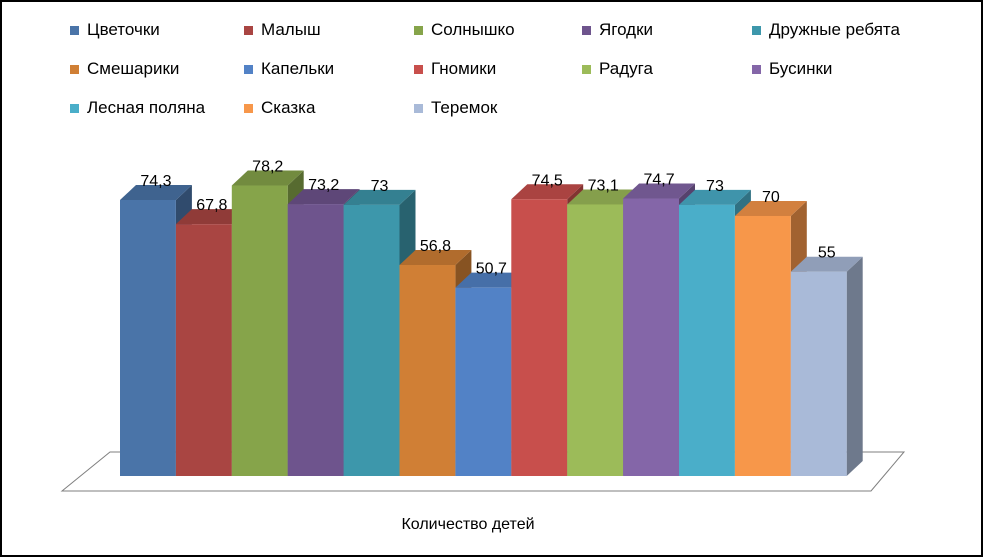 The image size is (983, 557). What do you see at coordinates (464, 107) in the screenshot?
I see `legend-label: Теремок` at bounding box center [464, 107].